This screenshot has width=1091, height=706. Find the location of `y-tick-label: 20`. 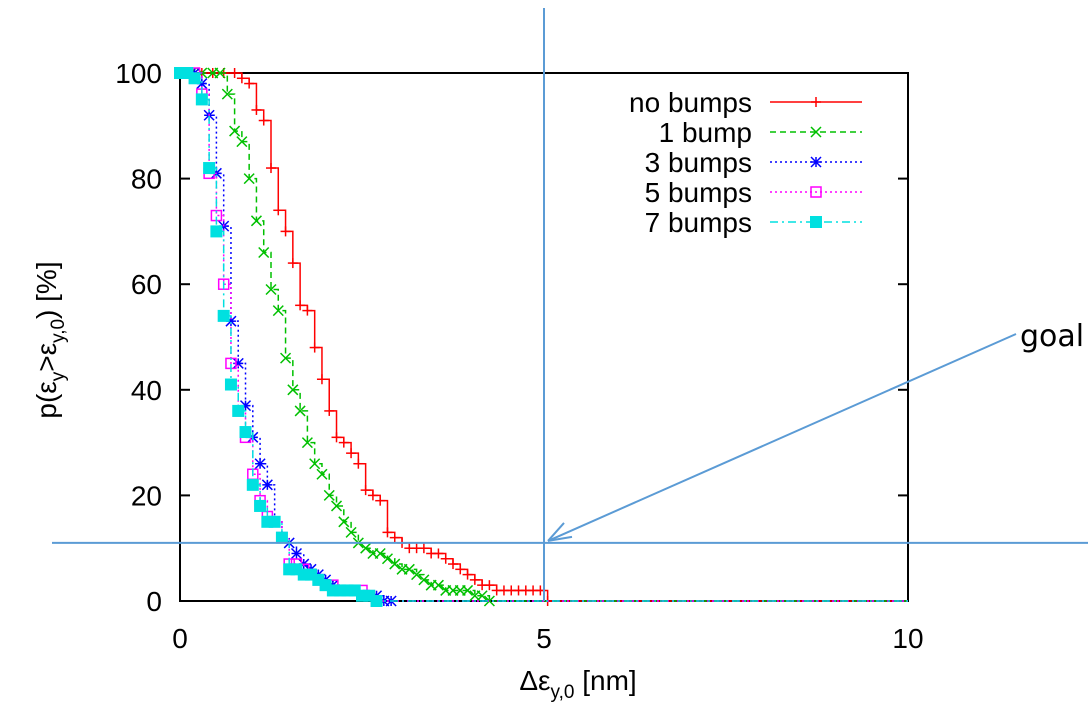

y-tick-label: 20 is located at coordinates (146, 495).